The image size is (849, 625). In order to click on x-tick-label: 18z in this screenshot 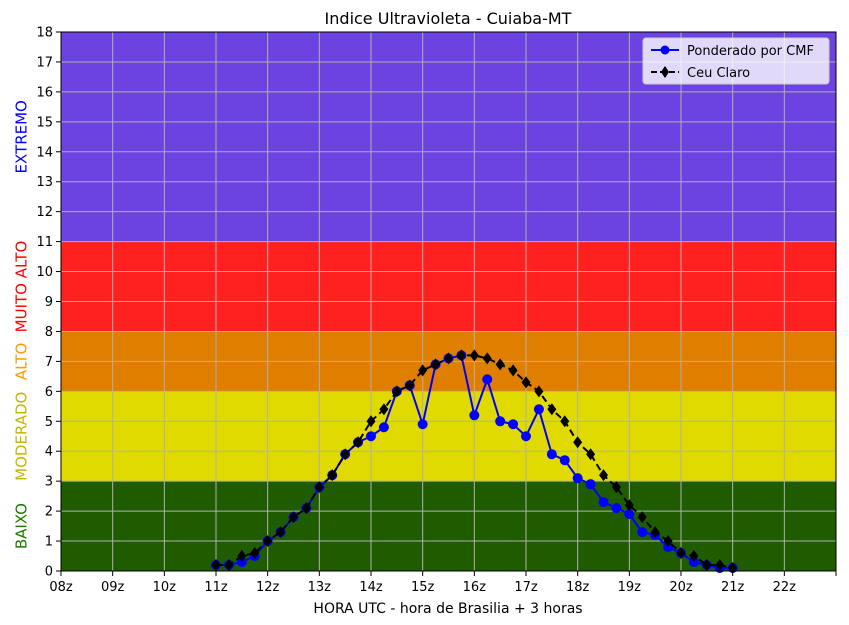, I will do `click(578, 587)`.